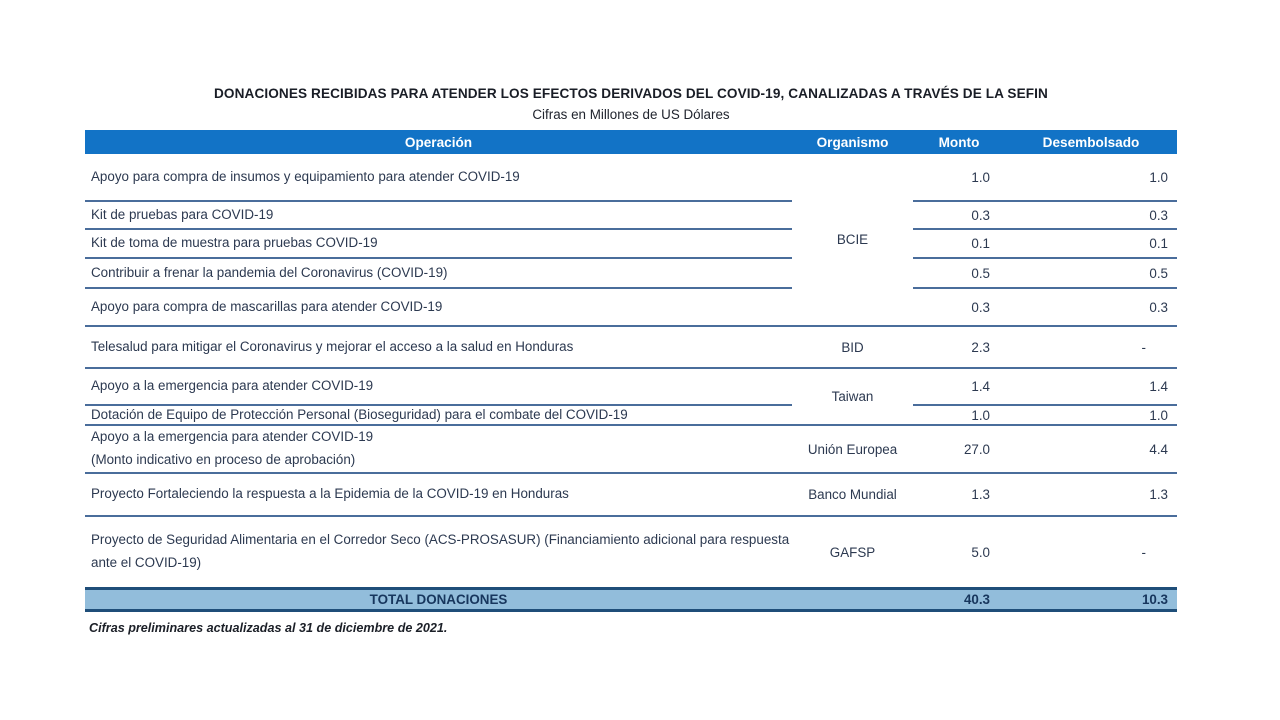 Image resolution: width=1280 pixels, height=720 pixels. I want to click on column-header-operacion: Operación, so click(438, 142).